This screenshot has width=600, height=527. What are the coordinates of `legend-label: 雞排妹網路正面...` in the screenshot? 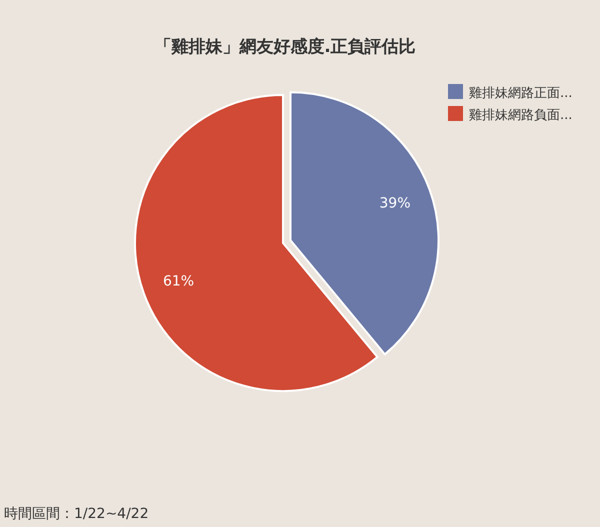 It's located at (520, 93).